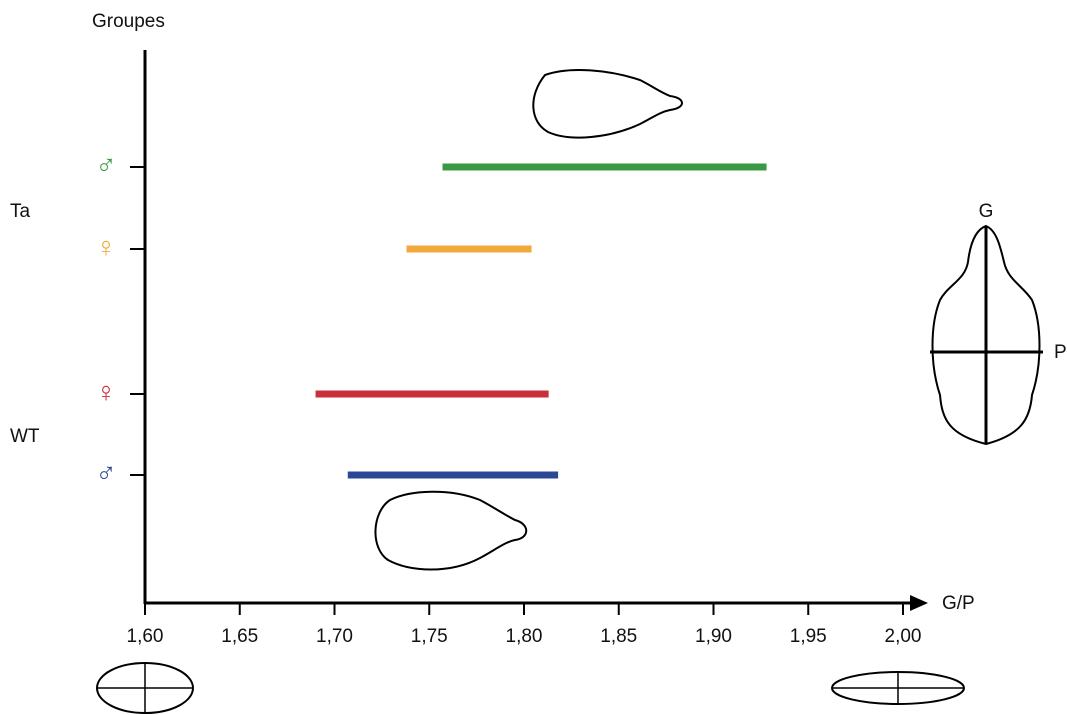 Image resolution: width=1067 pixels, height=715 pixels. I want to click on x-tick-label: 1,90, so click(713, 636).